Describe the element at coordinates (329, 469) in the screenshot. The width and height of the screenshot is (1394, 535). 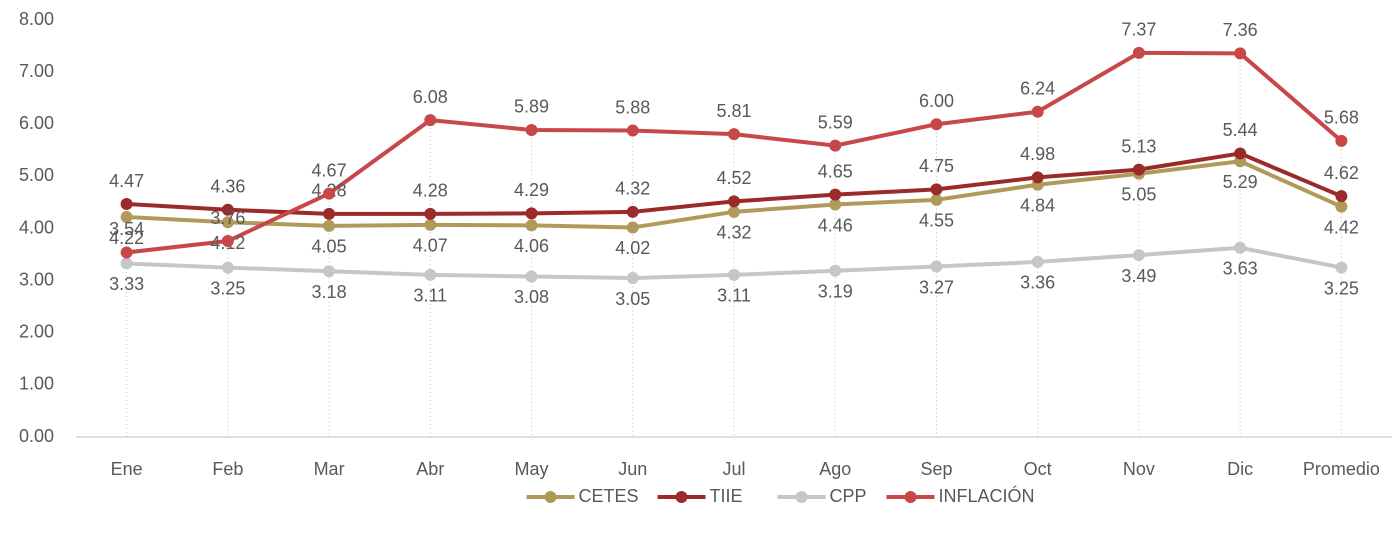
I see `x-tick-label: Mar` at that location.